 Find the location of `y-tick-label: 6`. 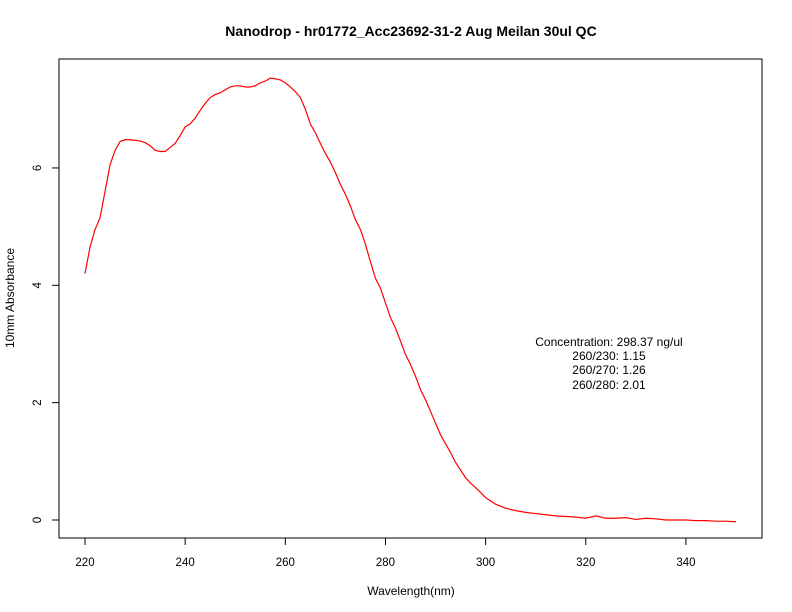

y-tick-label: 6 is located at coordinates (38, 168).